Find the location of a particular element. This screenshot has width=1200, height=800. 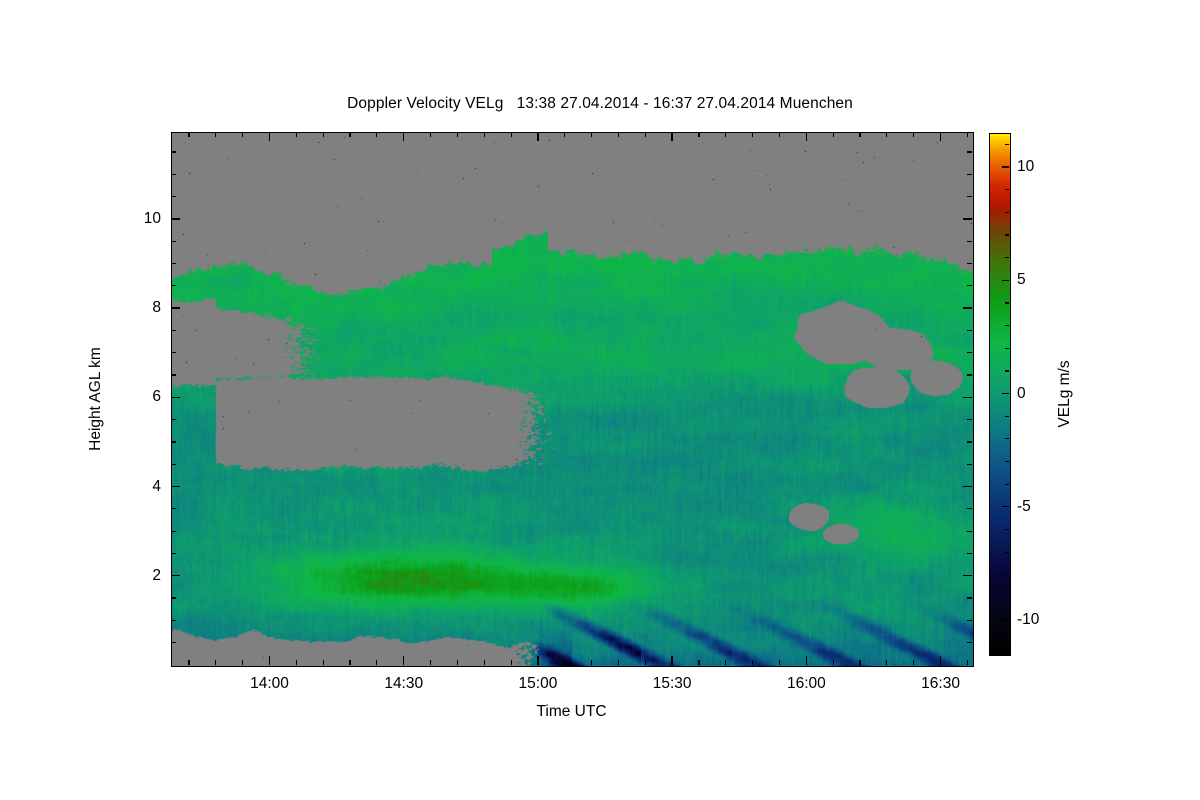

y-axis-tick-label: 4 is located at coordinates (156, 486).